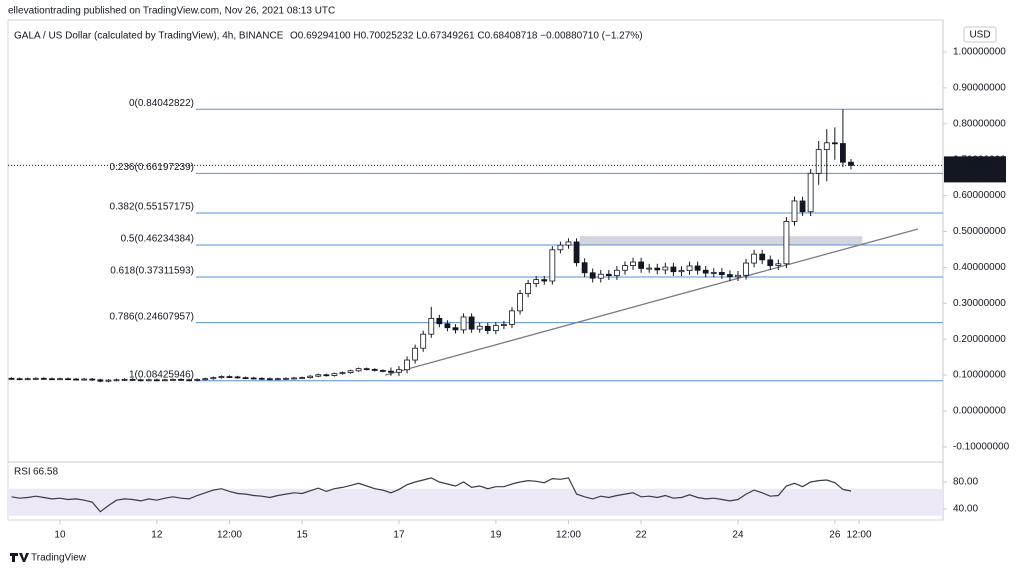  I want to click on x-tick-label: 24, so click(738, 535).